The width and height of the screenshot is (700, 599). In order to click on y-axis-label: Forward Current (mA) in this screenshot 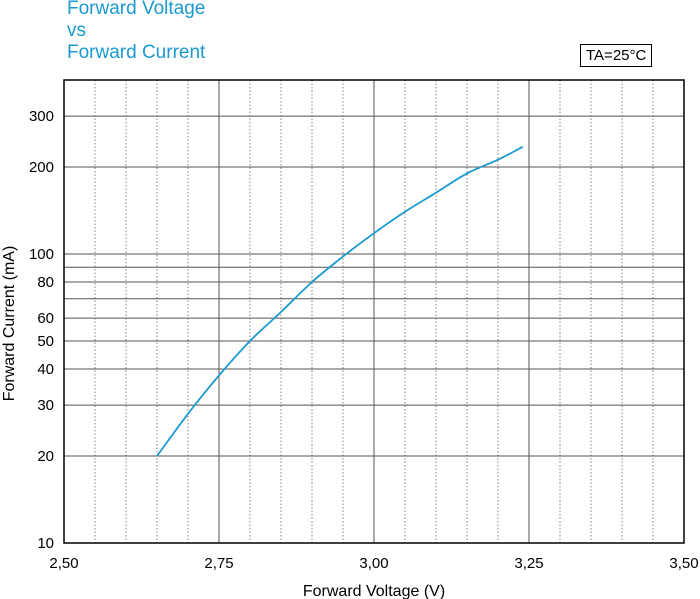, I will do `click(9, 324)`.